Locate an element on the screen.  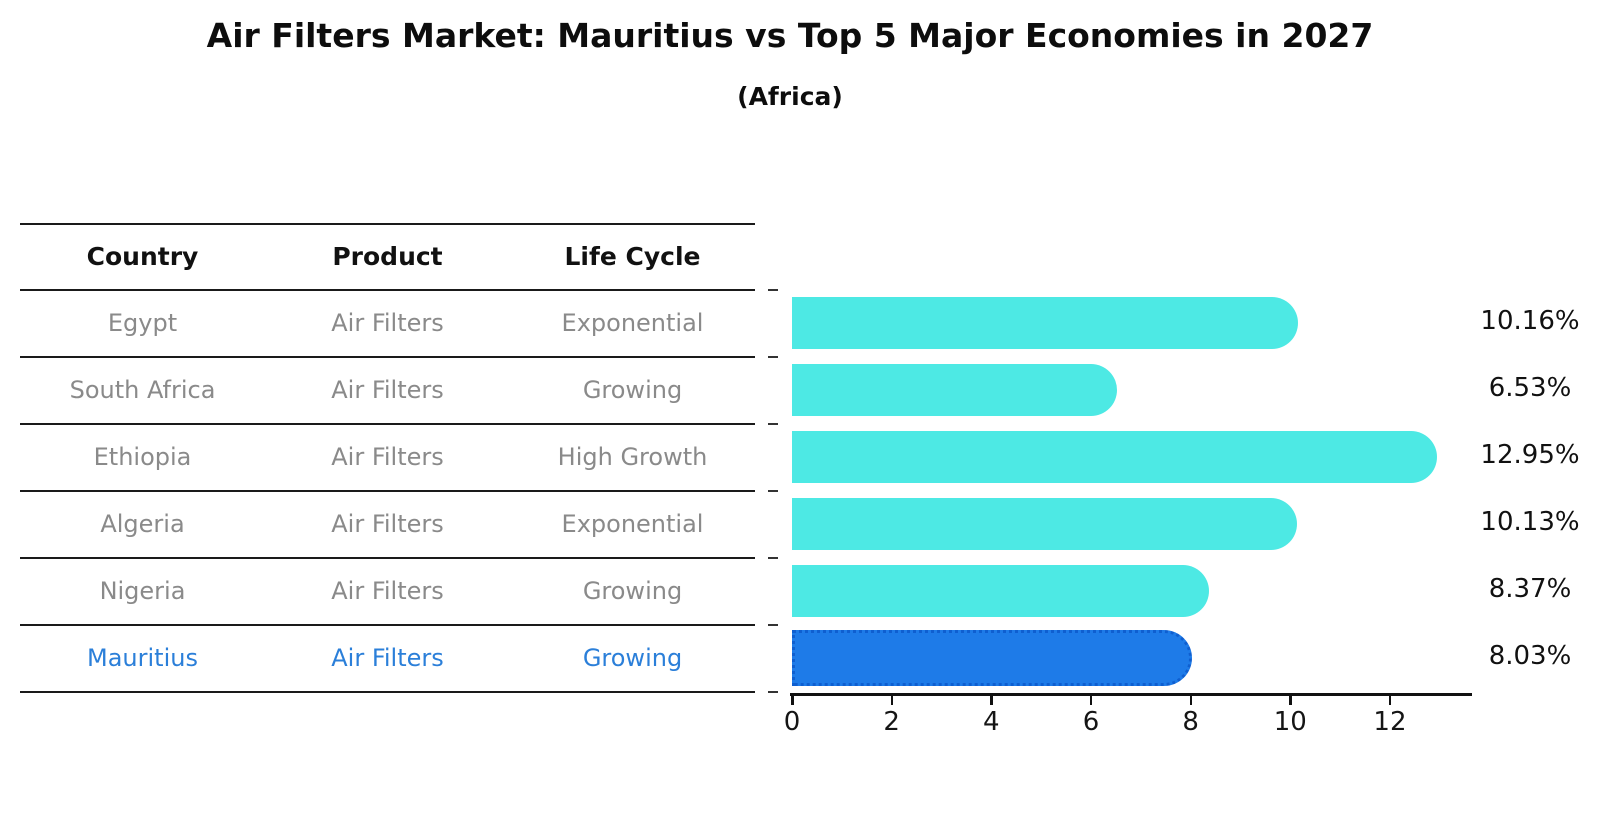
x-axis-tick-label: 10 is located at coordinates (1290, 722).